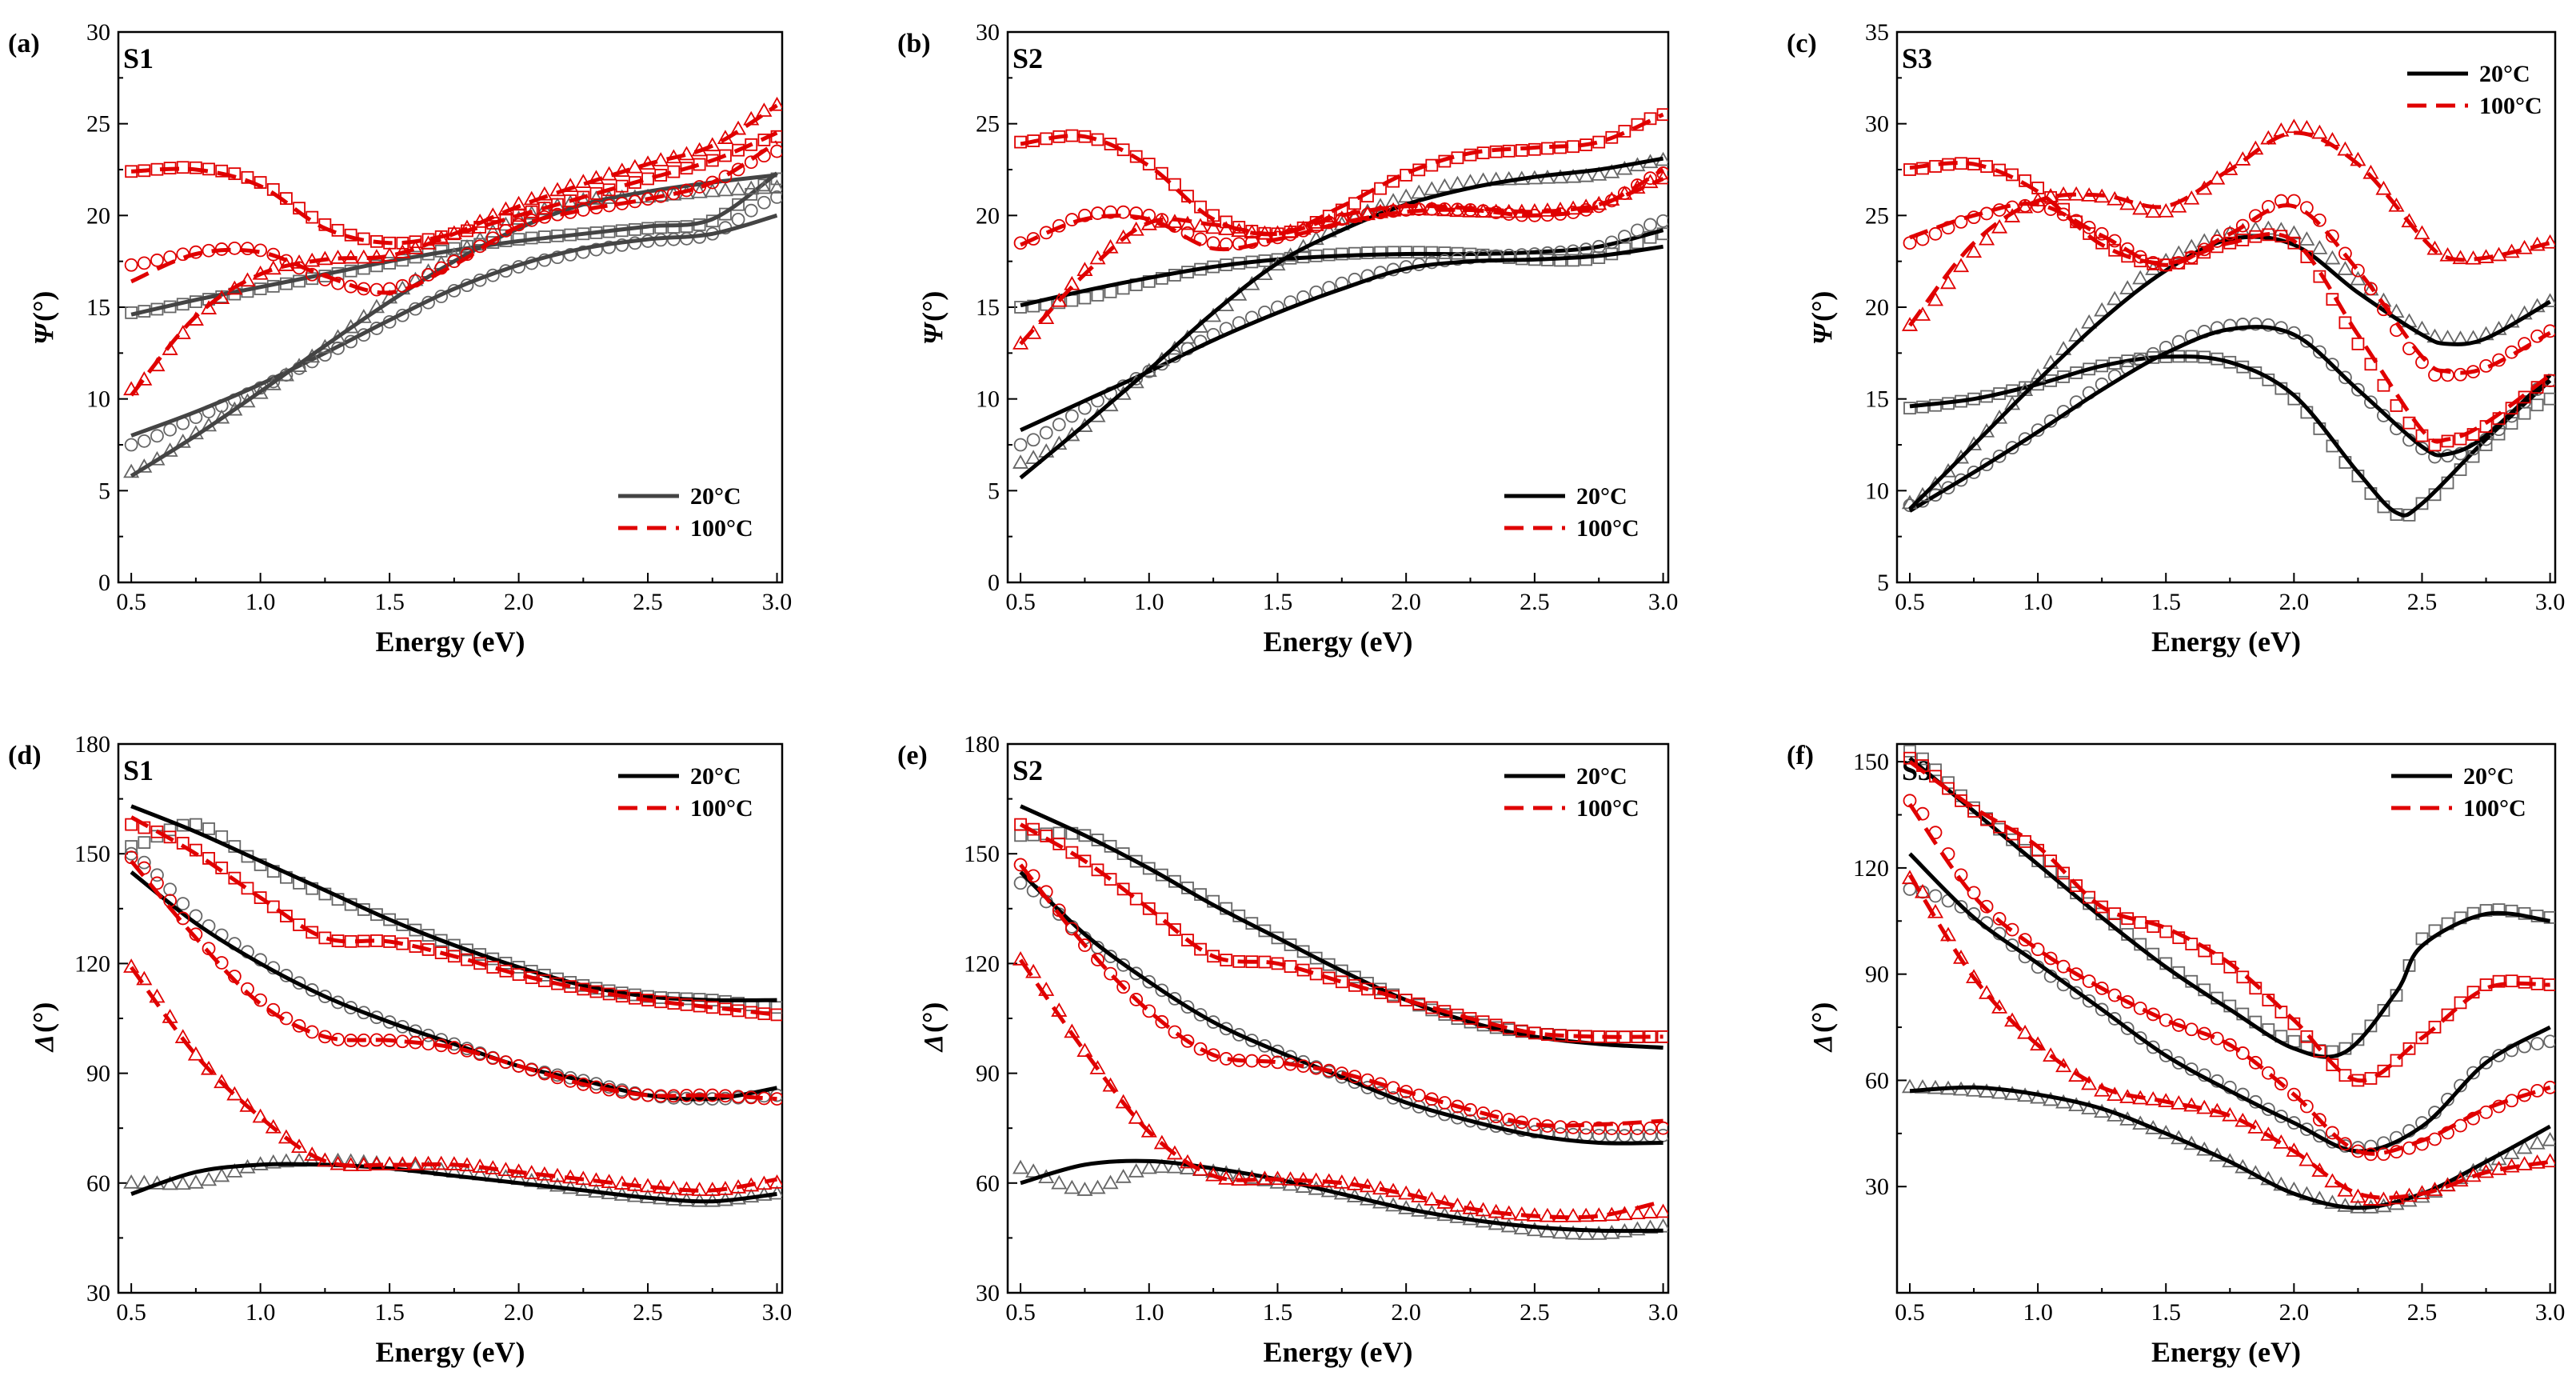 The width and height of the screenshot is (2576, 1388). What do you see at coordinates (452, 287) in the screenshot?
I see `plot-area` at bounding box center [452, 287].